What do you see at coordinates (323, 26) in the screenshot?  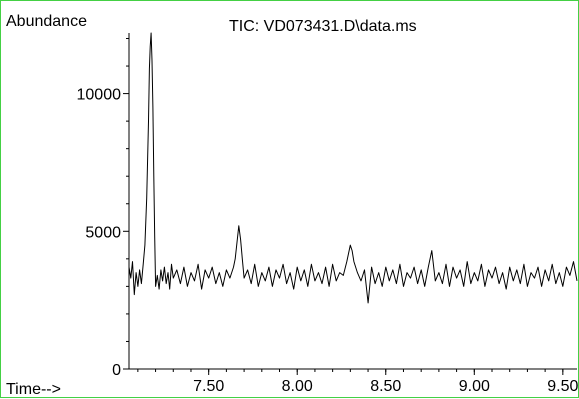 I see `chart-title: TIC: VD073431.D\data.ms` at bounding box center [323, 26].